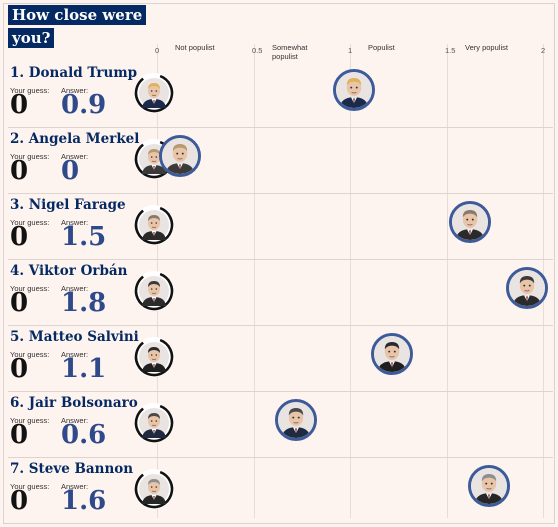  I want to click on result-row: 7. Steve Bannon Your guess: Answer: 0 1.6, so click(279, 494).